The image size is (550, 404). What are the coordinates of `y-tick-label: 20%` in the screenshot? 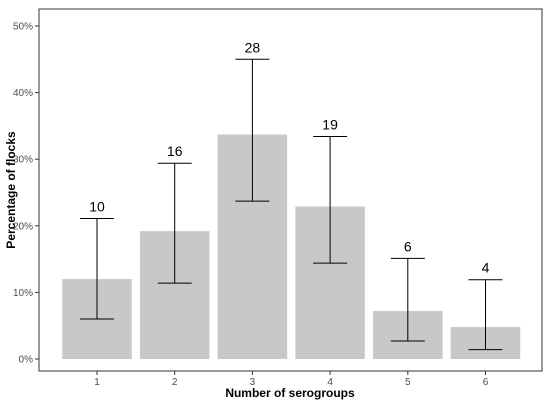 It's located at (23, 226).